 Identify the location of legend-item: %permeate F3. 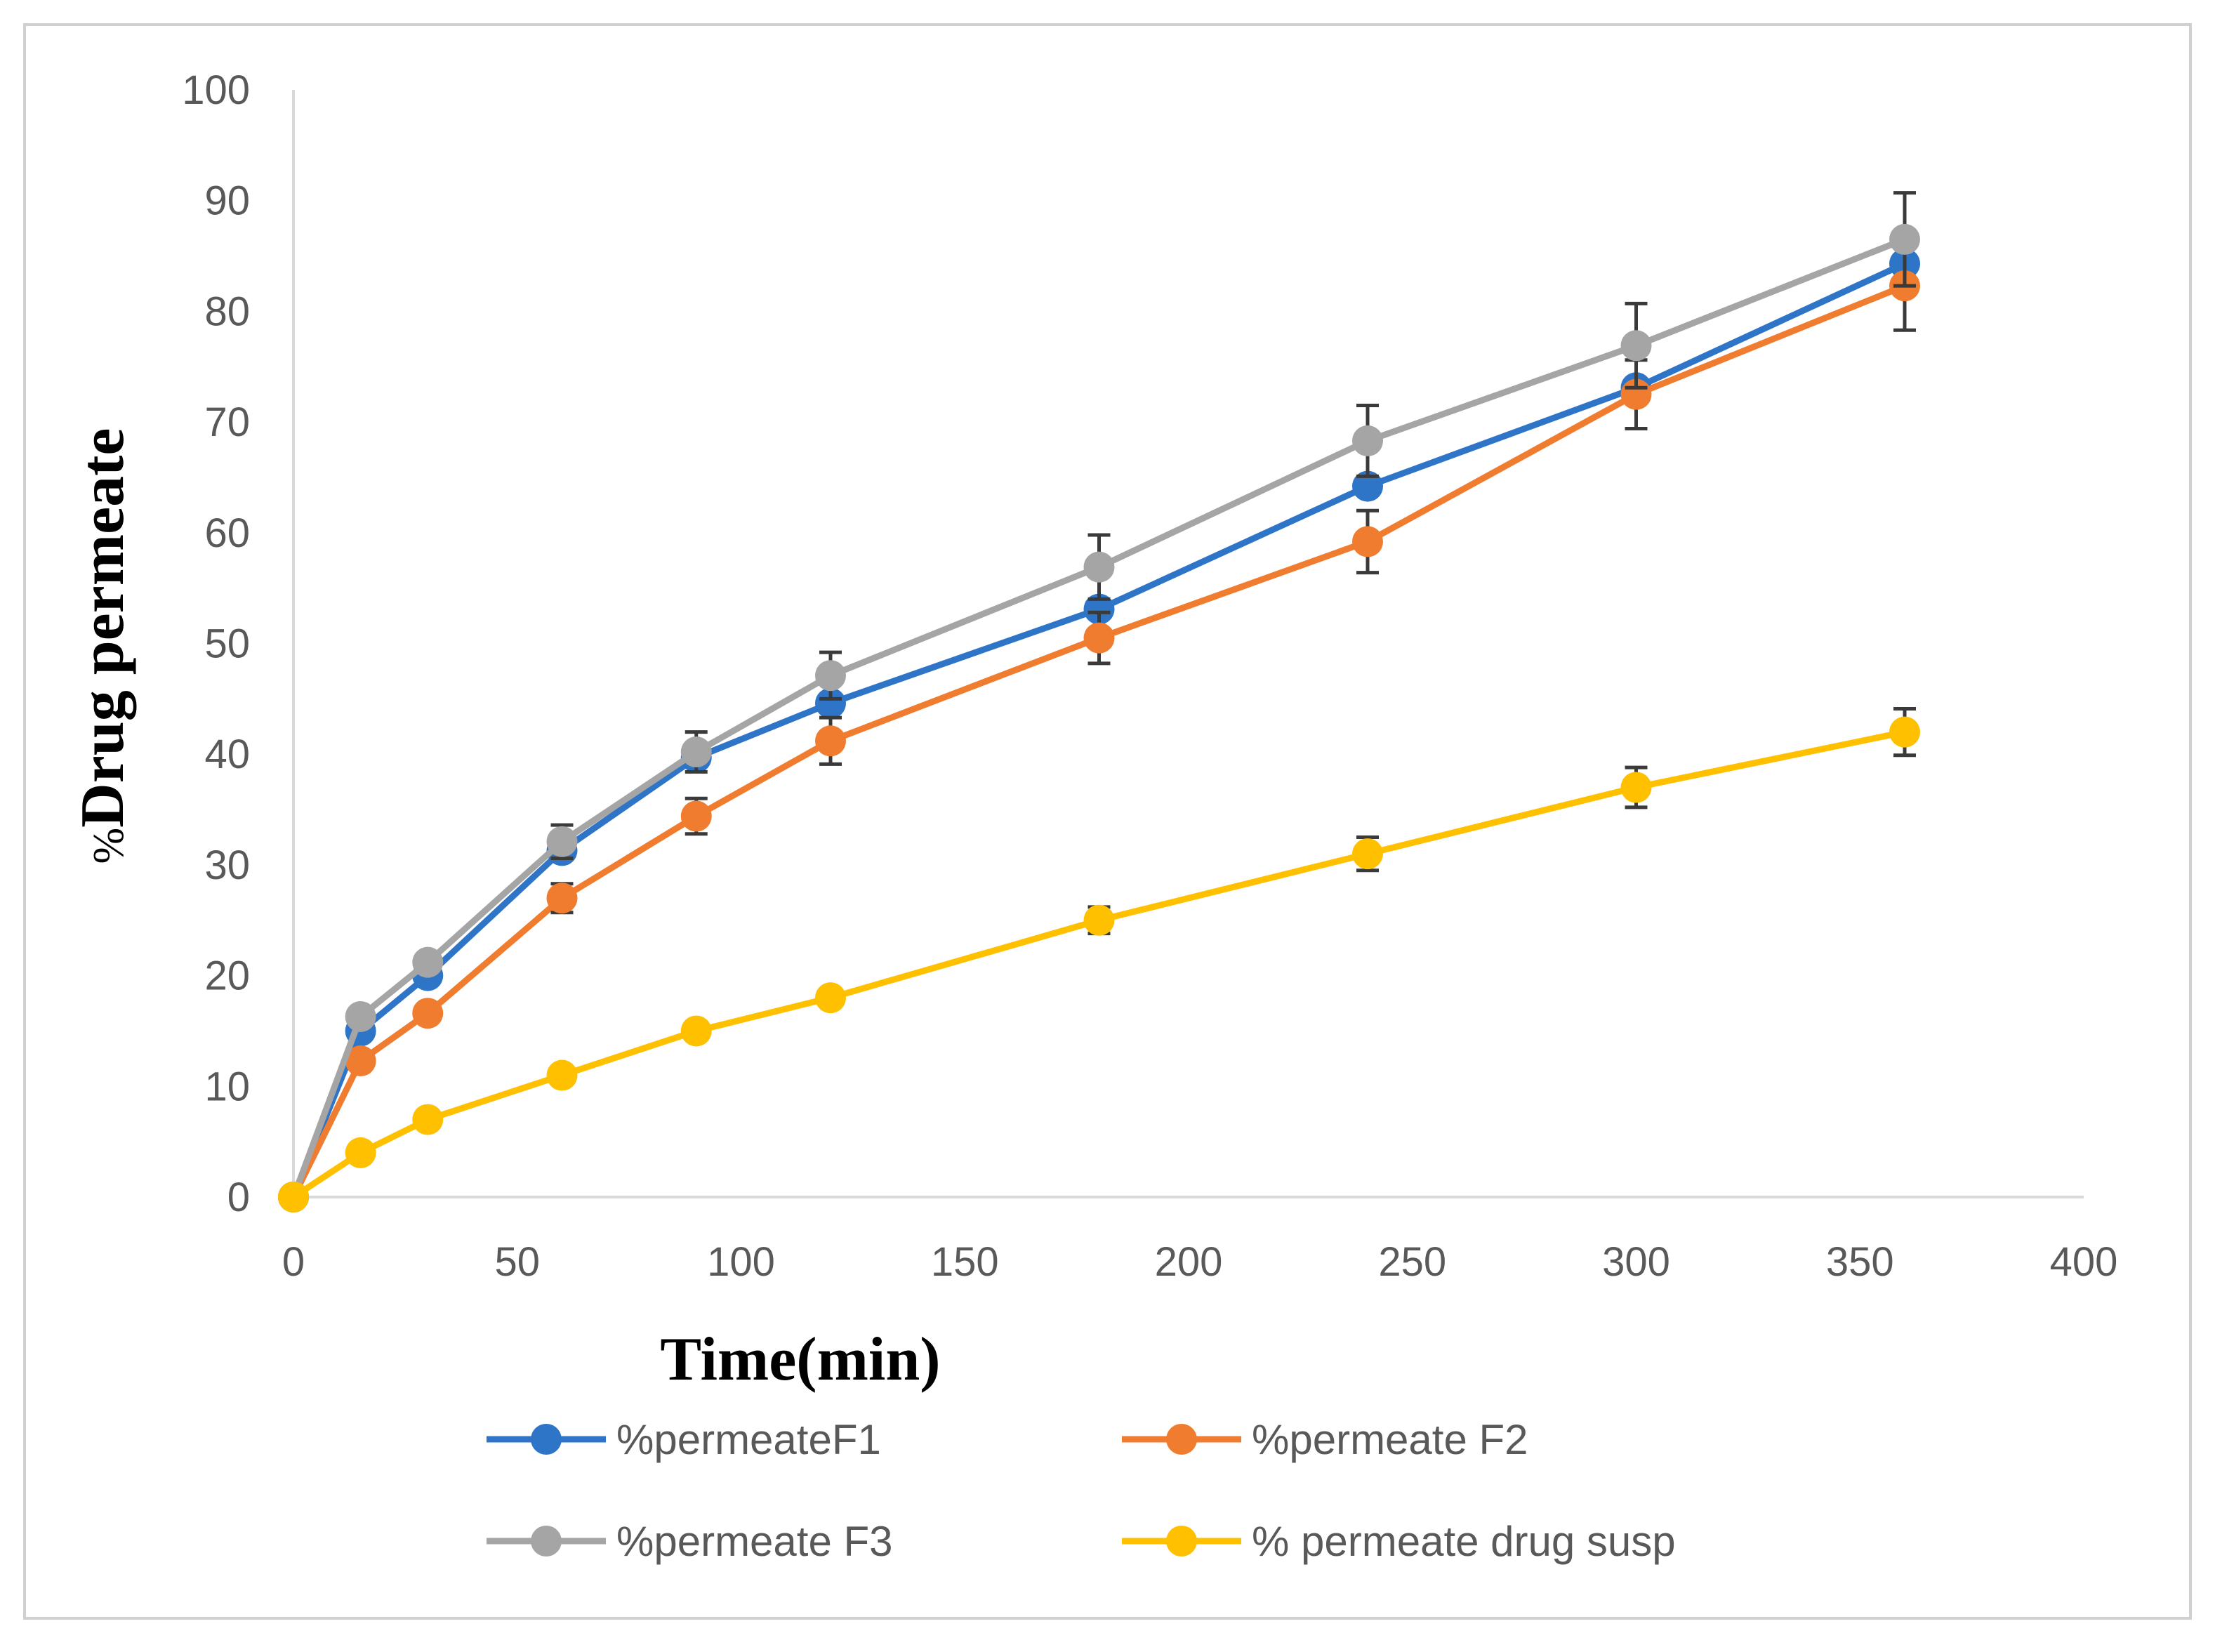
(690, 1541).